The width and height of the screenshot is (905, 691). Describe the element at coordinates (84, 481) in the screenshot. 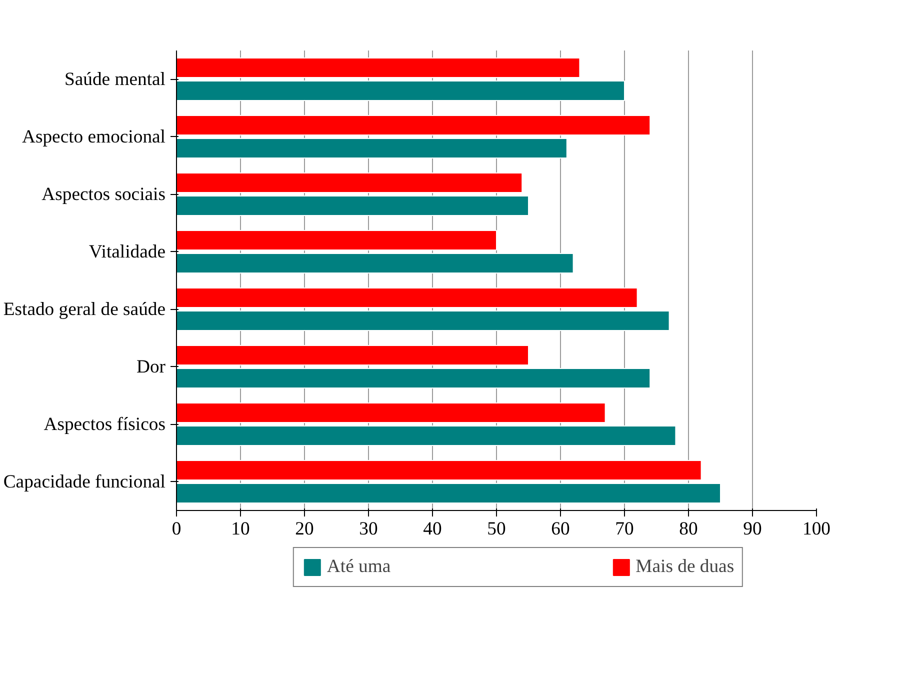

I see `y-tick-label: Capacidade funcional` at that location.